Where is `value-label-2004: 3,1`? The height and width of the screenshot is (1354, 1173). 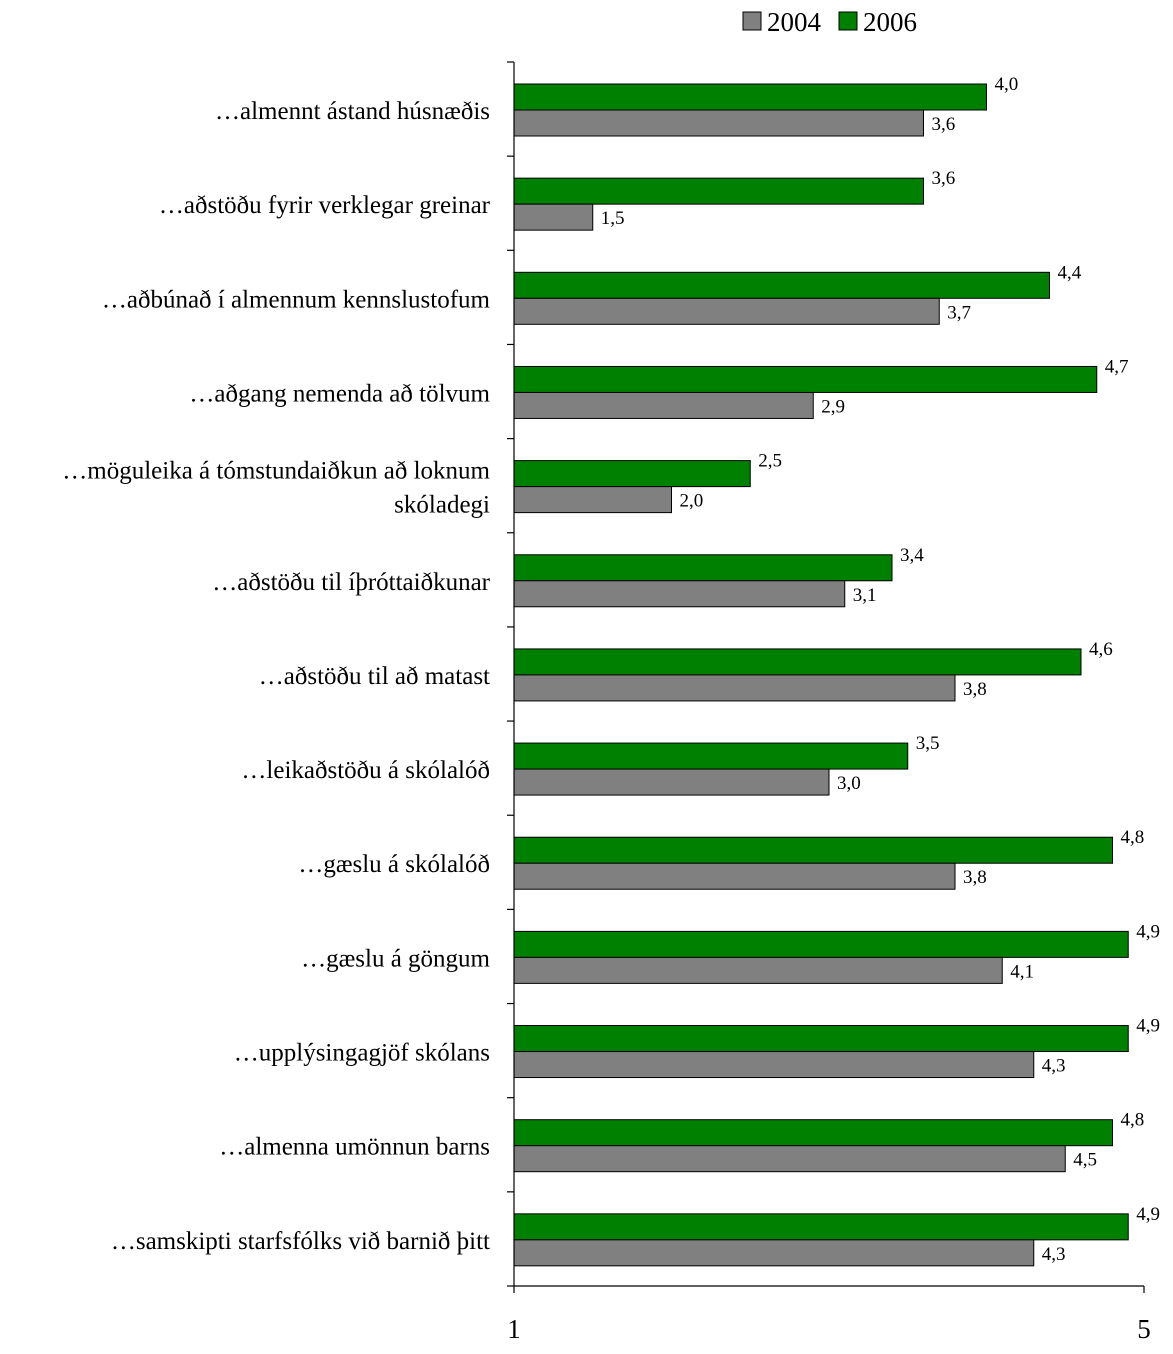 value-label-2004: 3,1 is located at coordinates (865, 595).